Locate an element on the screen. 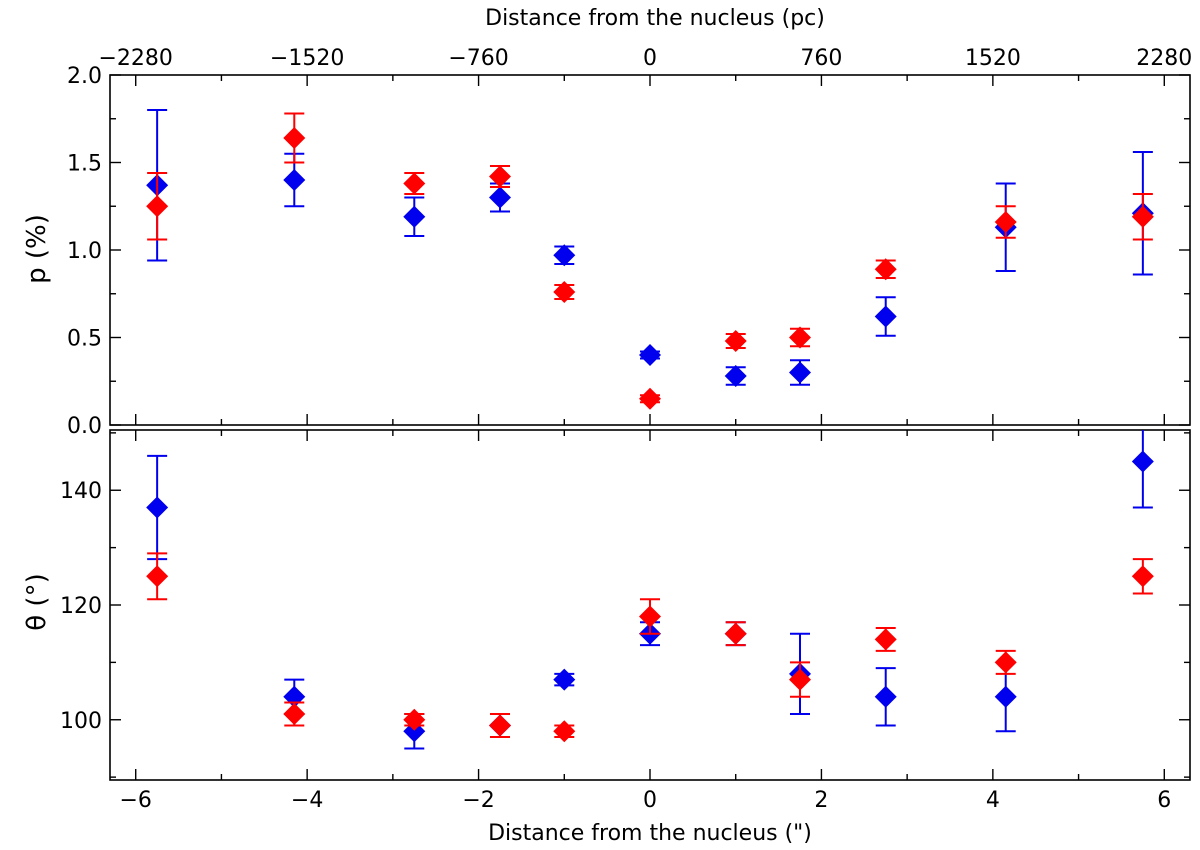 This screenshot has height=850, width=1200. y-tick-label: 1.0 is located at coordinates (84, 251).